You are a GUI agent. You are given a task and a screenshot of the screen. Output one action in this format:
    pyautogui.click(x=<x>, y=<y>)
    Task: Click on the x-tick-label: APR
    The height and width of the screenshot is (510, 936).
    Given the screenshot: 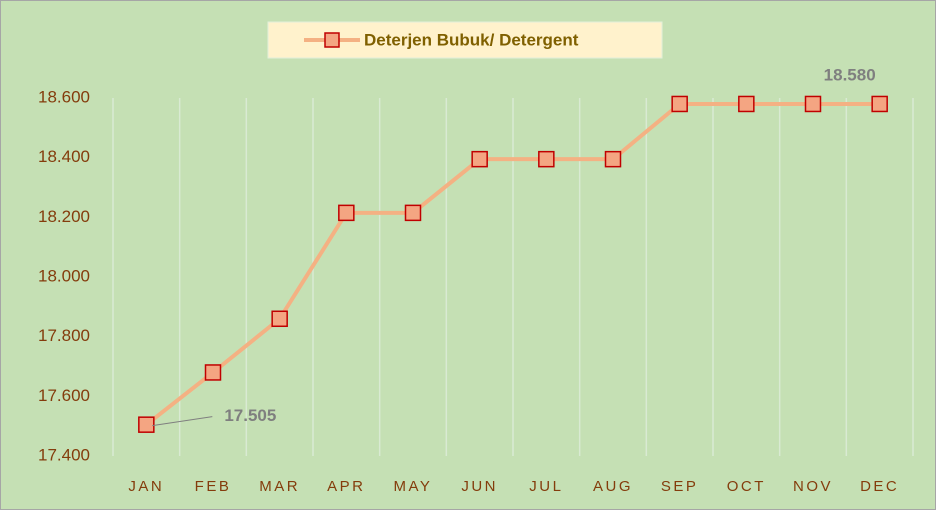 What is the action you would take?
    pyautogui.click(x=346, y=486)
    